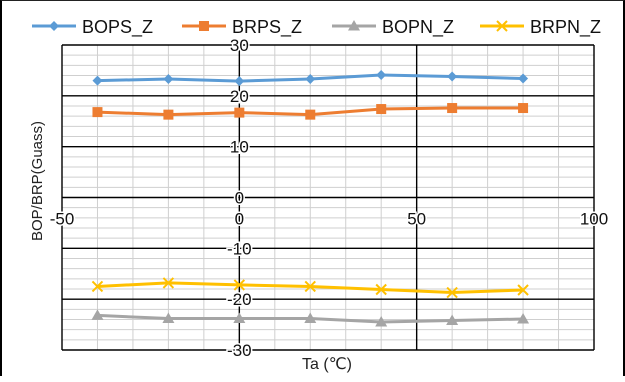  I want to click on y-tick-label: -20, so click(239, 299).